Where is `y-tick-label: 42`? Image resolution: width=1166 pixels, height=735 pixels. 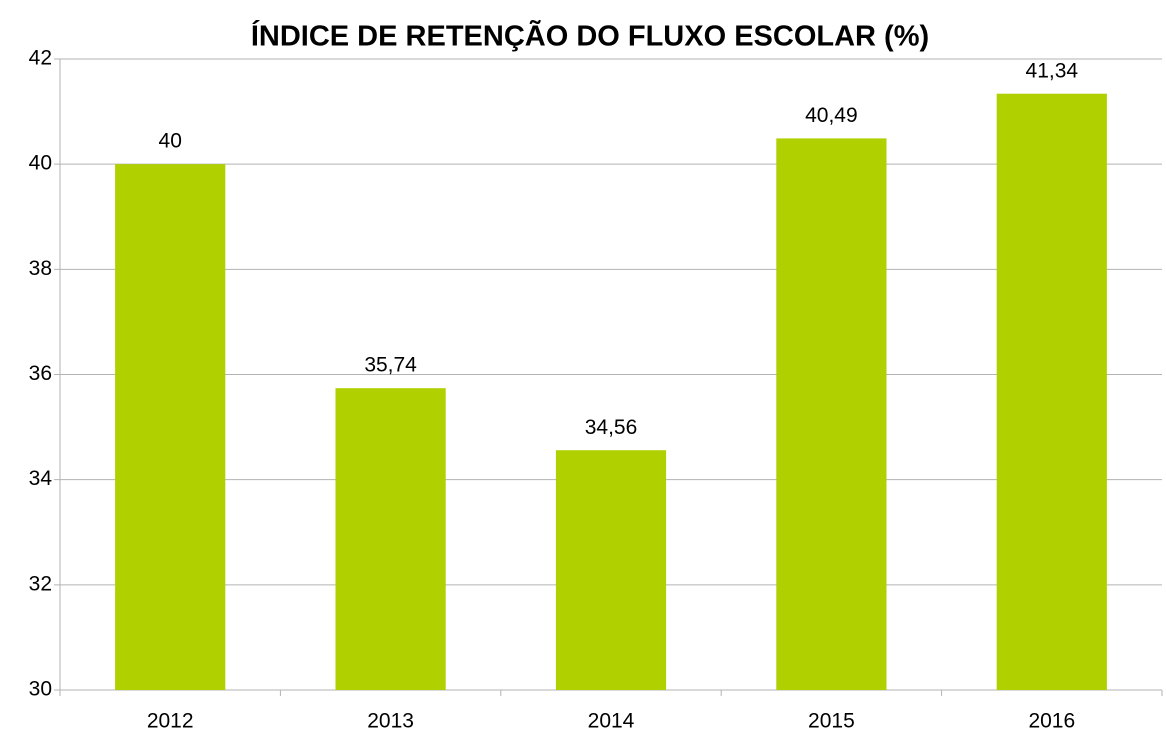
y-tick-label: 42 is located at coordinates (40, 58).